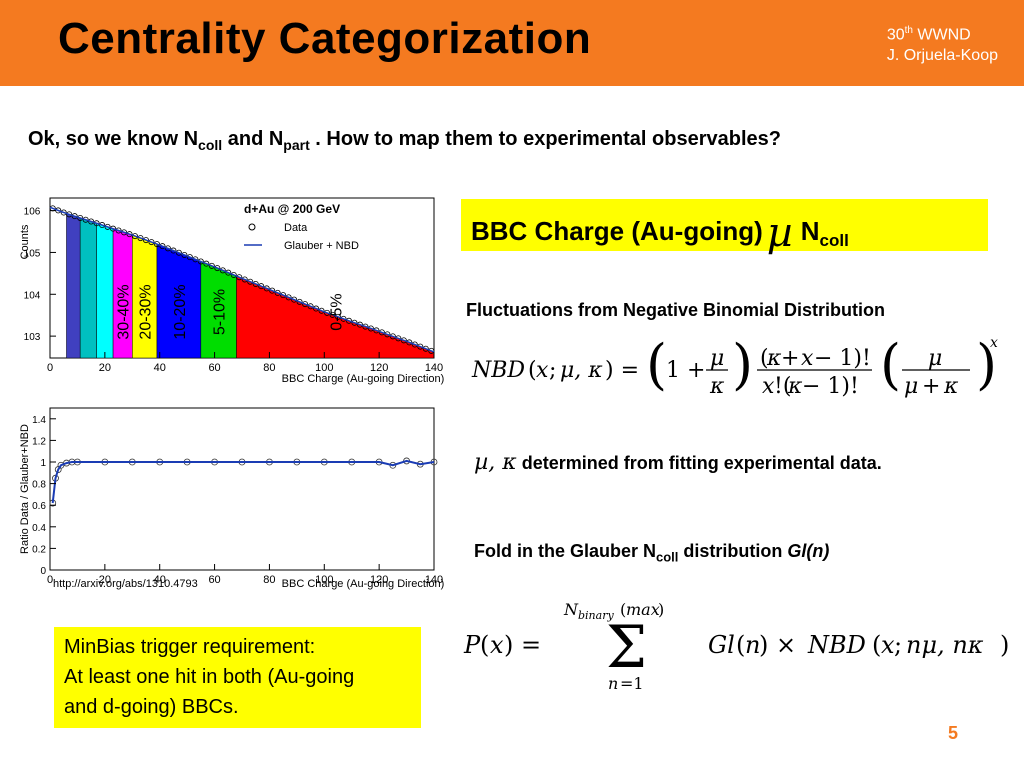 The width and height of the screenshot is (1024, 768). I want to click on svg-text: max, so click(643, 609).